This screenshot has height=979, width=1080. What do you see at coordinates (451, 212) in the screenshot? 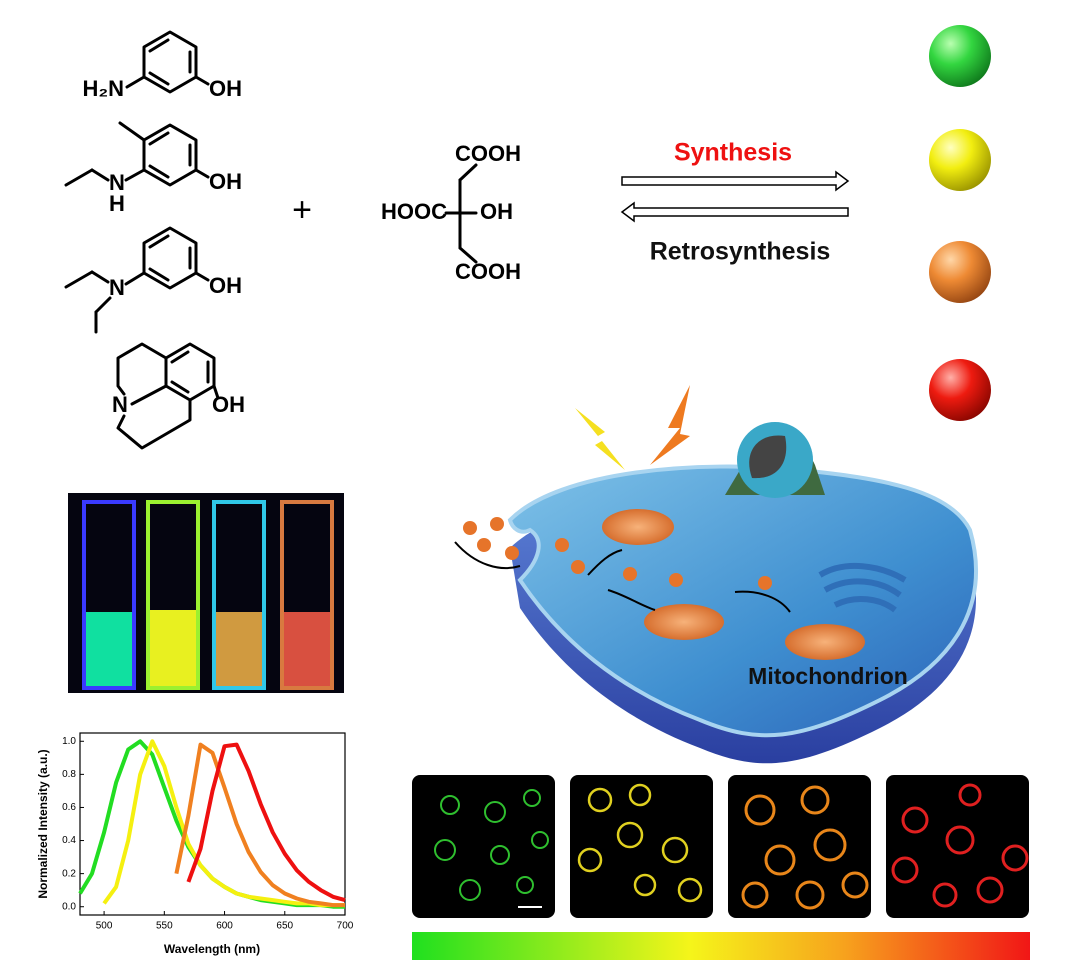
I see `molecule: COOH HOOC OH COOH` at bounding box center [451, 212].